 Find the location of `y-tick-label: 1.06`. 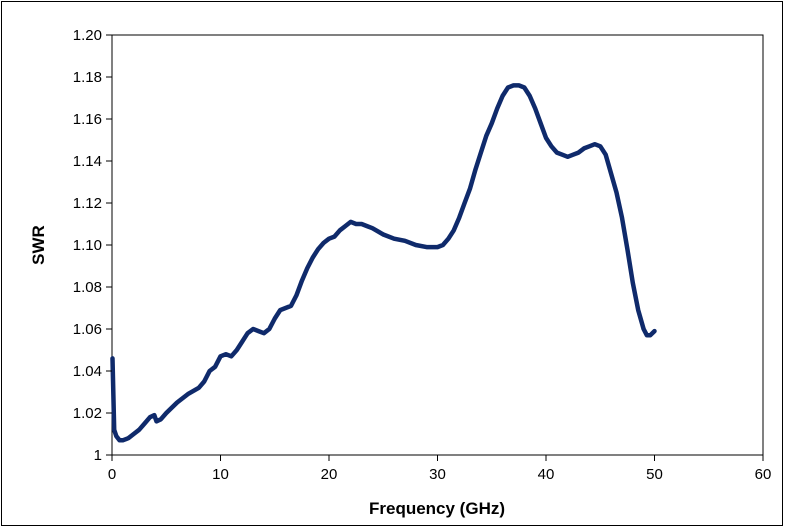

y-tick-label: 1.06 is located at coordinates (87, 329).